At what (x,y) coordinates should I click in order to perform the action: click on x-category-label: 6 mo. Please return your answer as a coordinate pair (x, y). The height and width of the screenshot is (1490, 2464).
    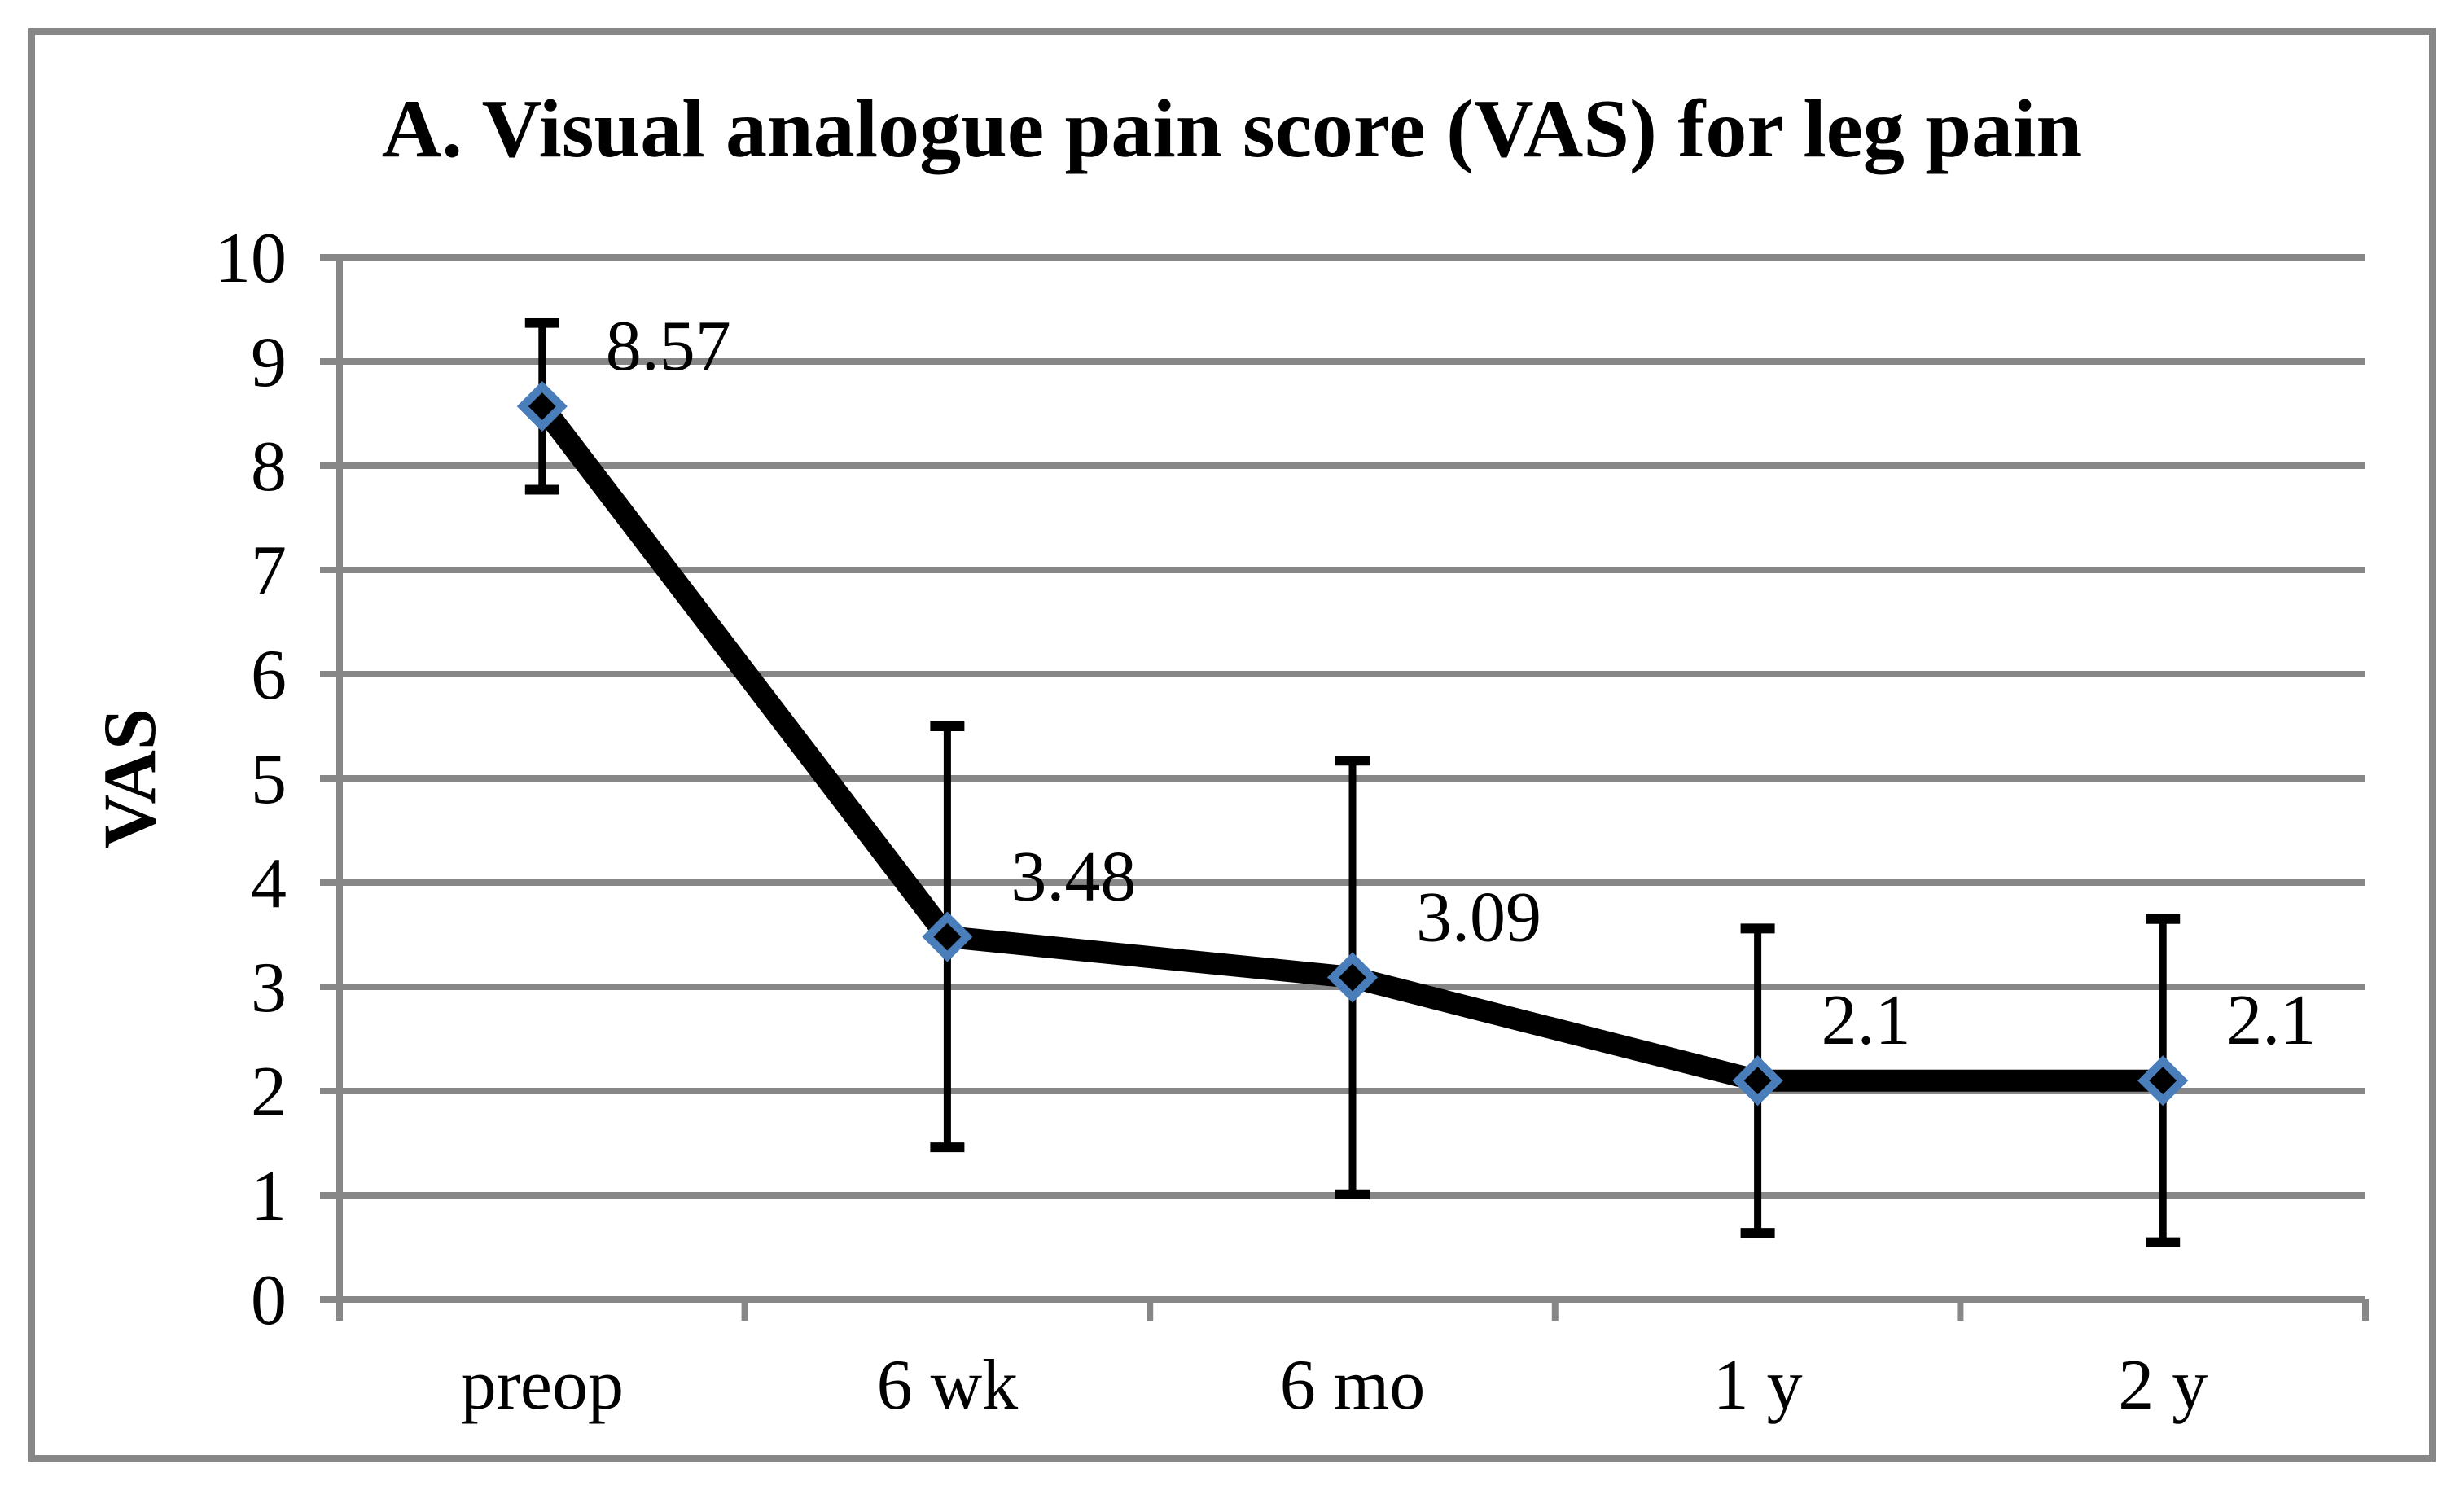
    Looking at the image, I should click on (1352, 1385).